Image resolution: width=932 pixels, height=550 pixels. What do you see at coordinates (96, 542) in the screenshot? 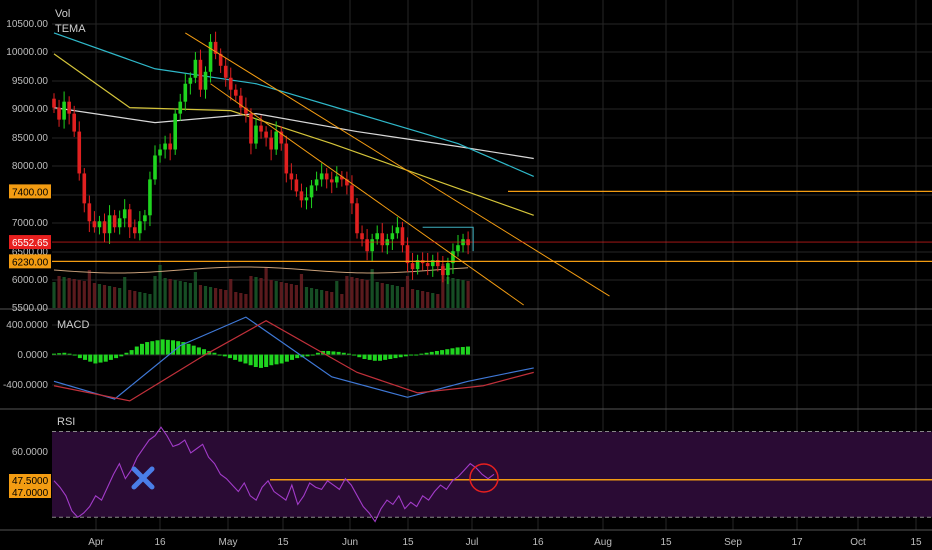
I see `x-tick-label: Apr` at bounding box center [96, 542].